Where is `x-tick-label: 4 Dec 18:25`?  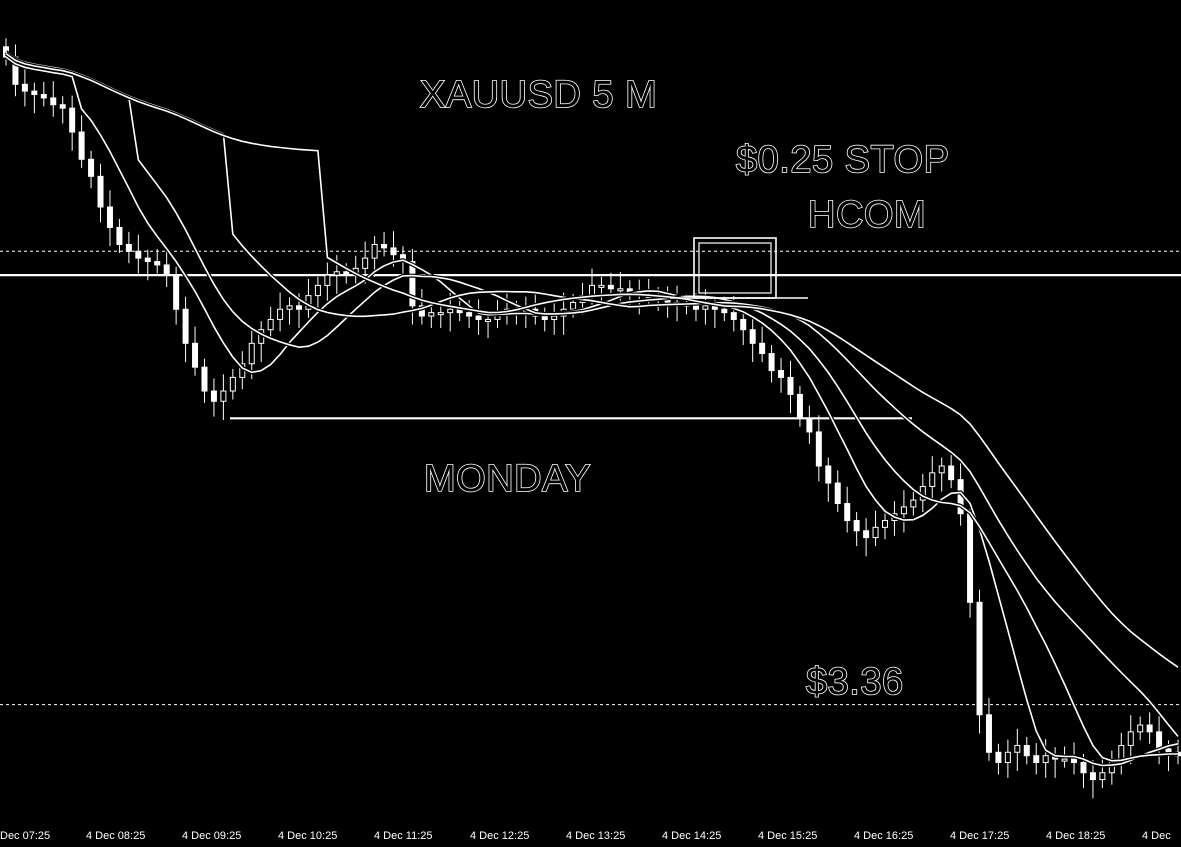 x-tick-label: 4 Dec 18:25 is located at coordinates (1076, 836).